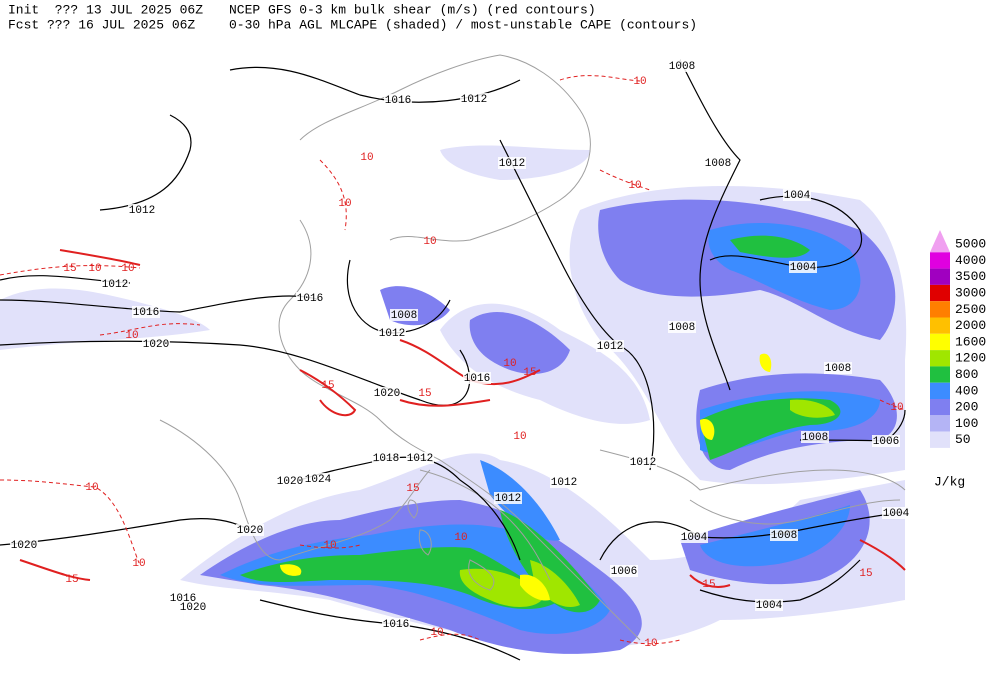  I want to click on isobar-label: 1024, so click(318, 480).